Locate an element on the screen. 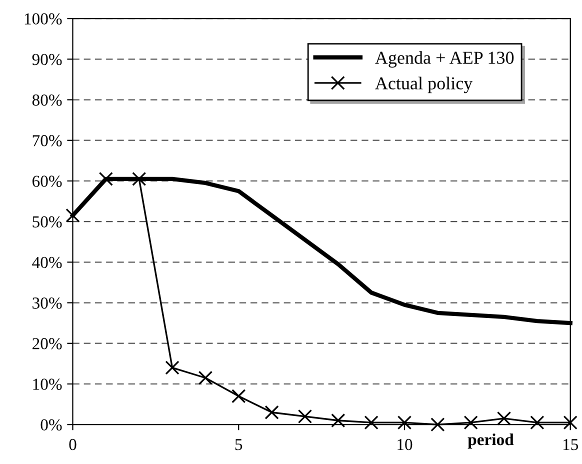 This screenshot has width=582, height=464. y-tick-label: 90% is located at coordinates (47, 60).